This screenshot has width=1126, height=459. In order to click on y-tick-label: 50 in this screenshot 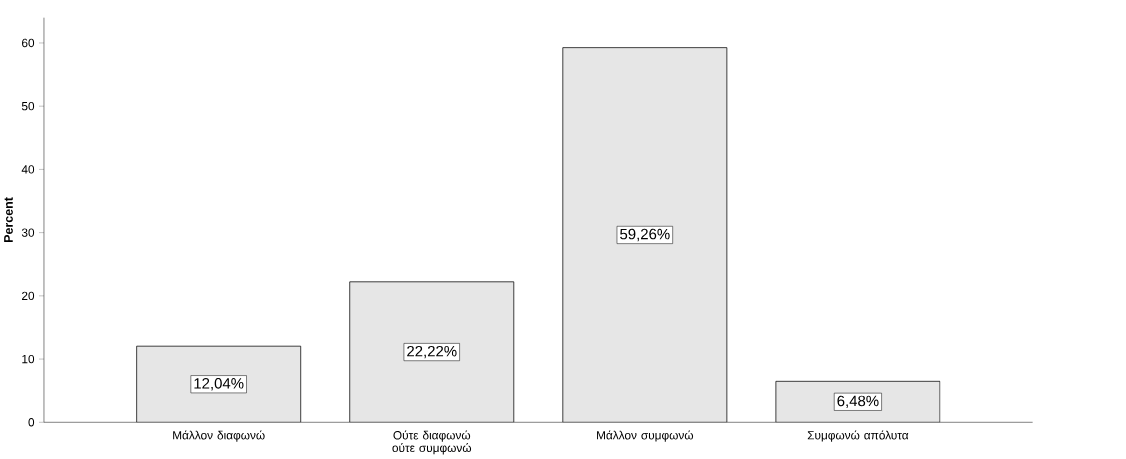, I will do `click(28, 106)`.